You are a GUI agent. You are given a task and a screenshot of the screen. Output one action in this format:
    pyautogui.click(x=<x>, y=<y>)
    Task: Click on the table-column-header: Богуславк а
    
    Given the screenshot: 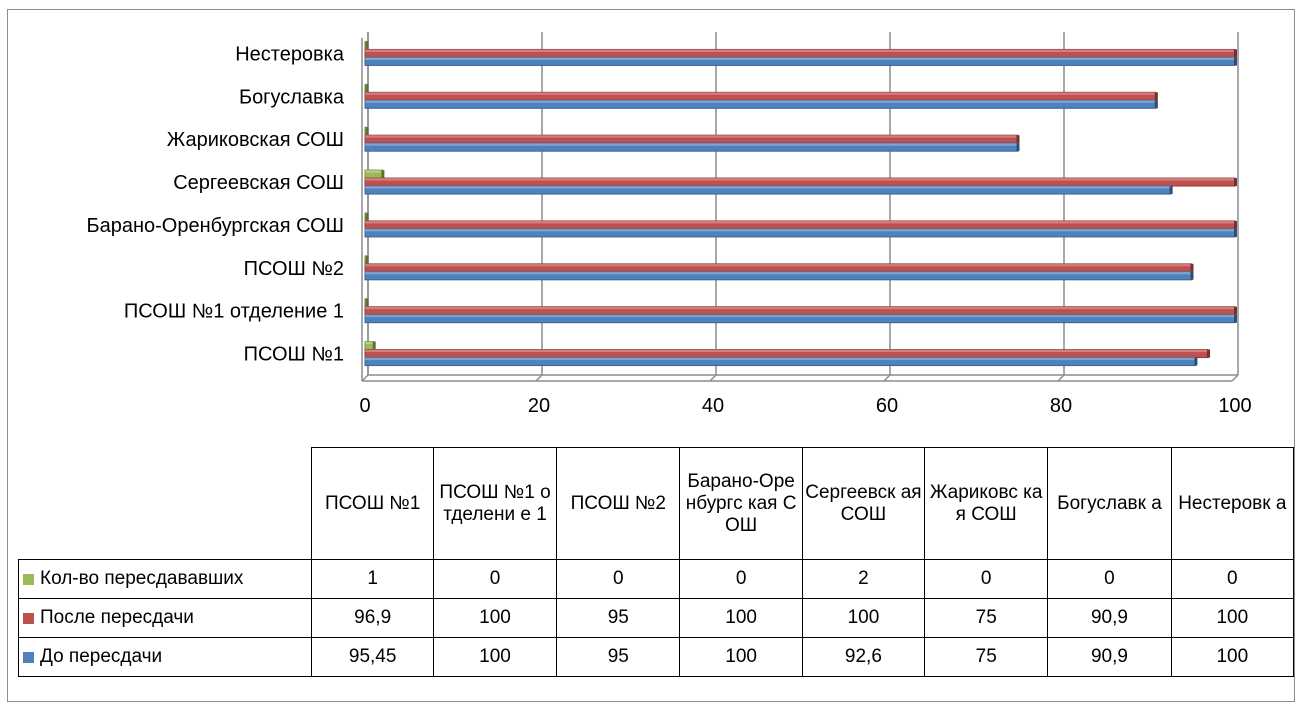 What is the action you would take?
    pyautogui.click(x=1109, y=503)
    